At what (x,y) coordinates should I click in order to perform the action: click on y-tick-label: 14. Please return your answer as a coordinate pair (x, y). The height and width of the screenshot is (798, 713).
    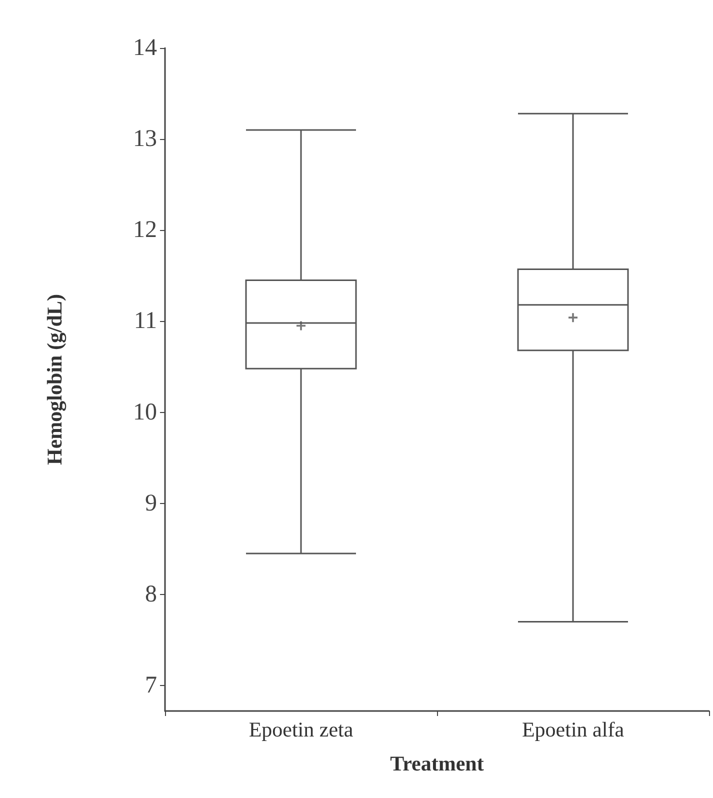
    Looking at the image, I should click on (145, 48).